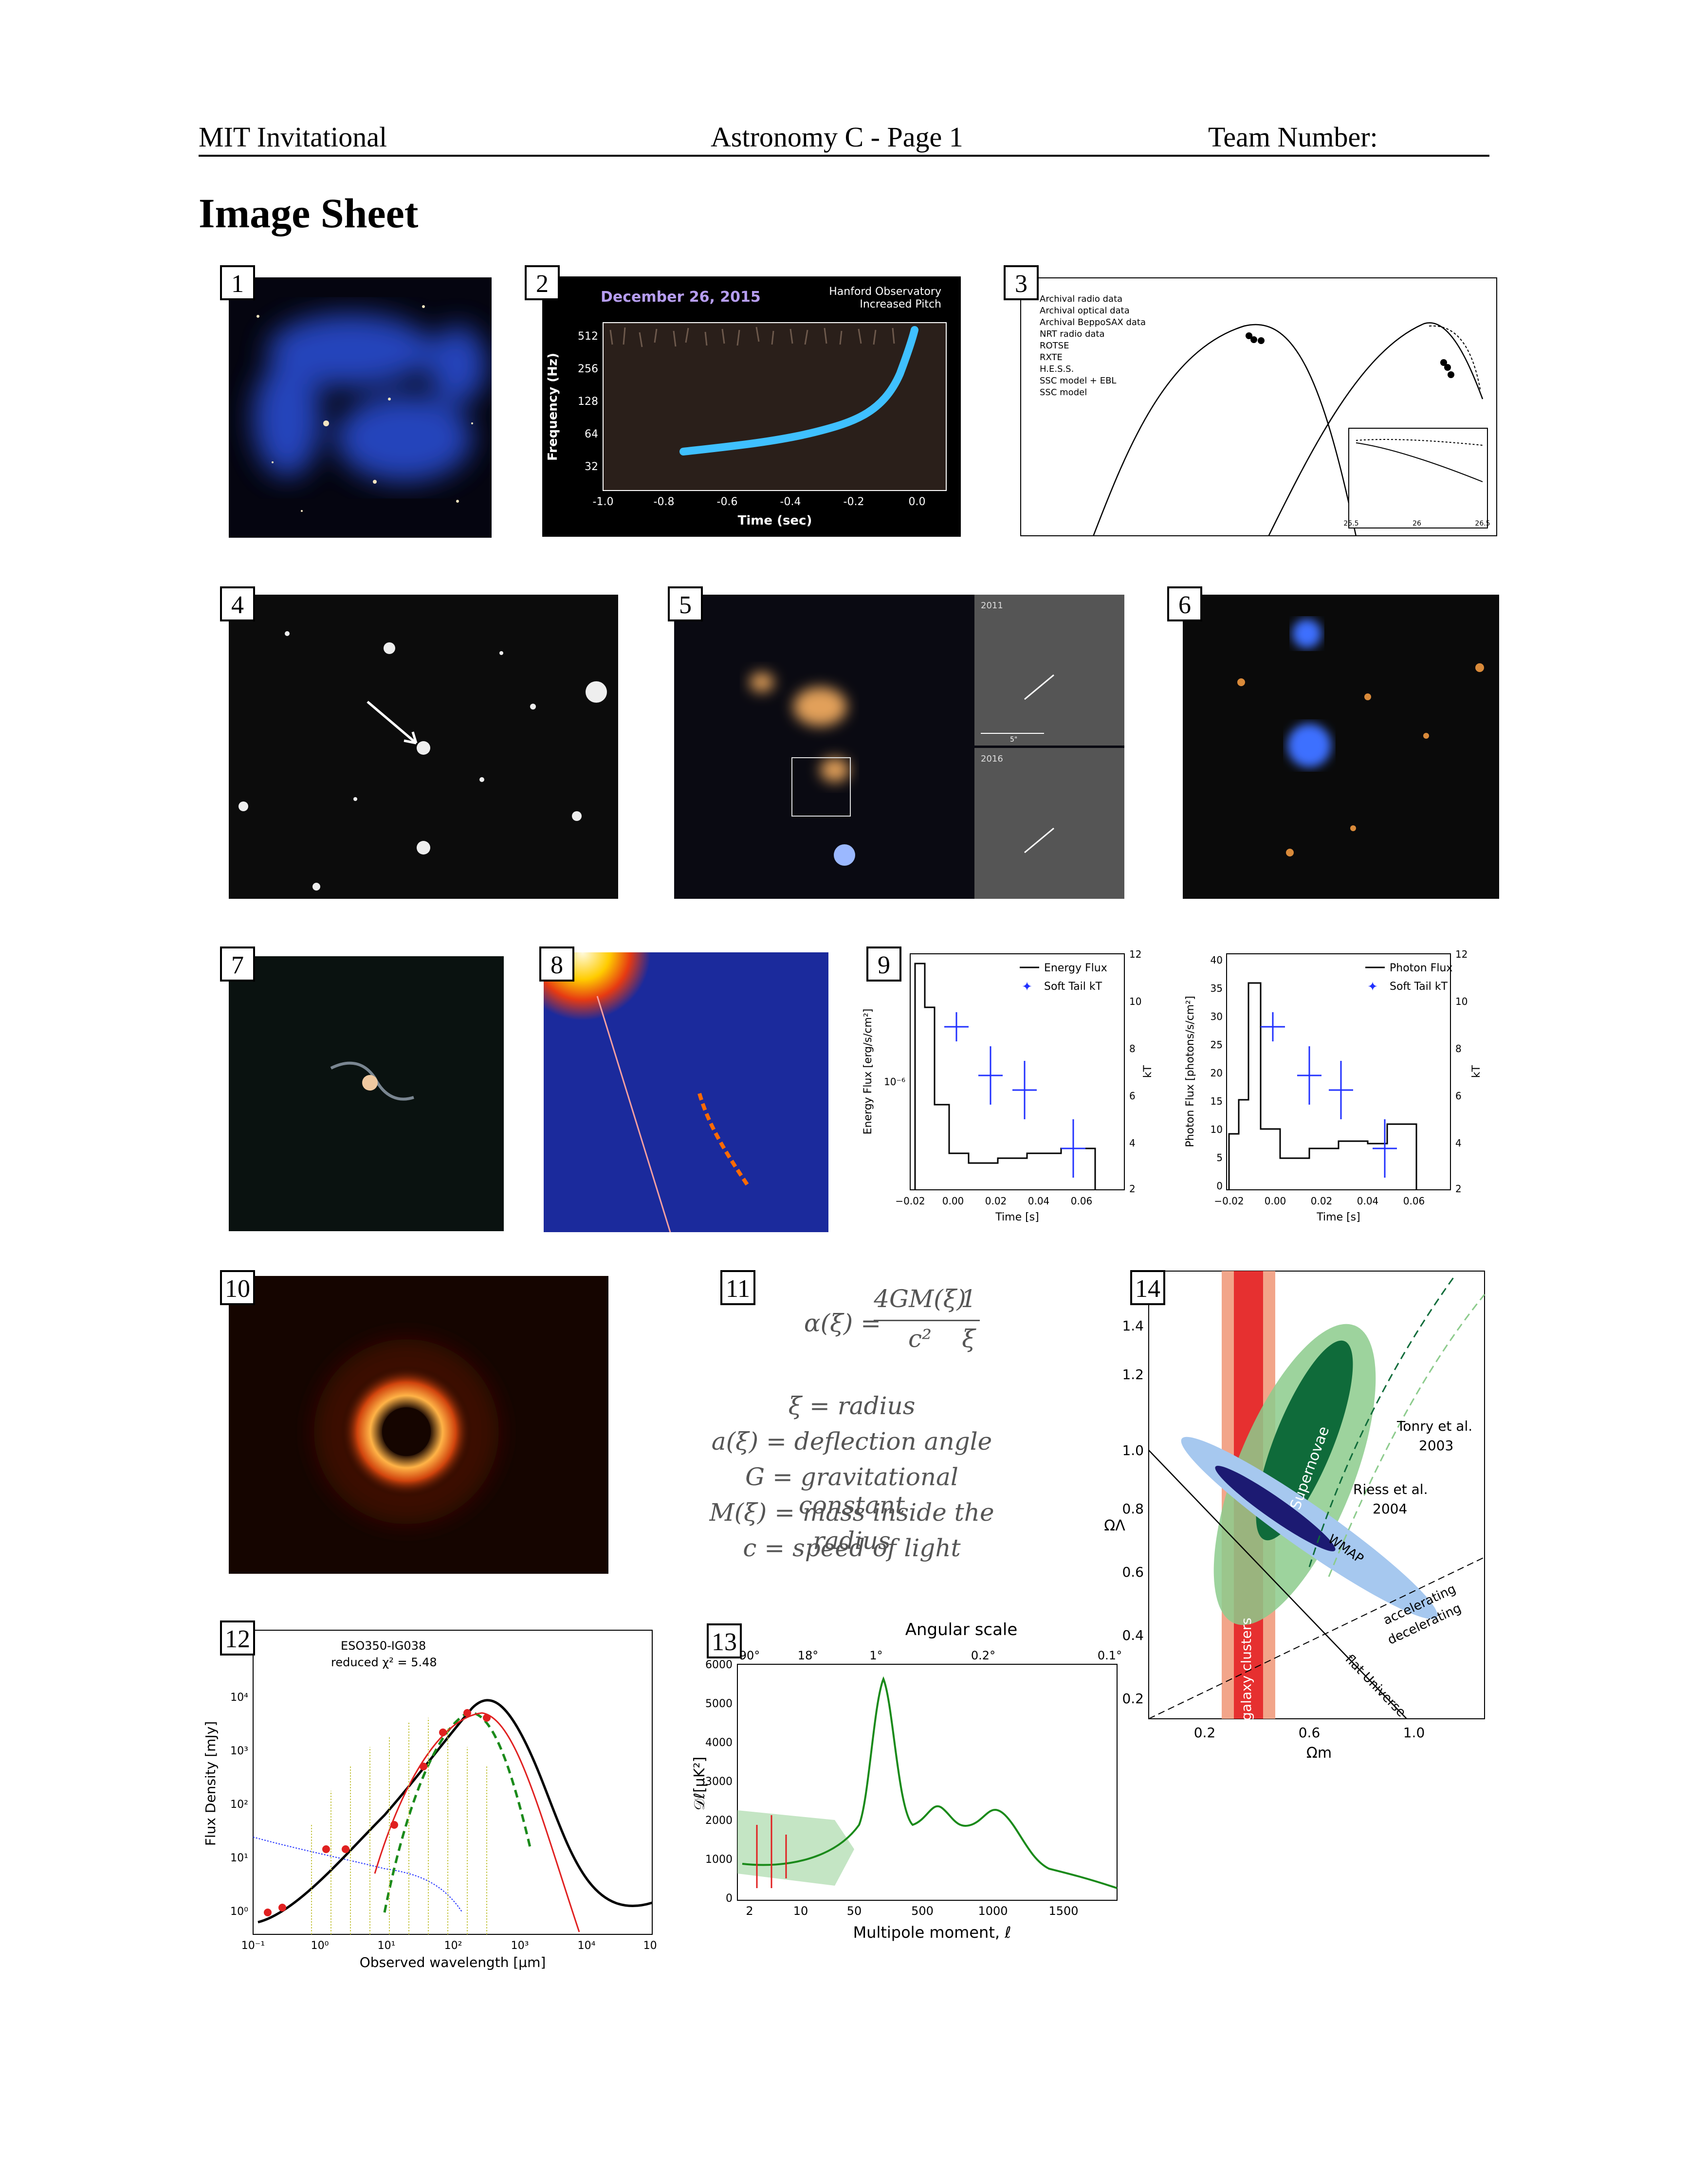 The height and width of the screenshot is (2184, 1688). What do you see at coordinates (1419, 987) in the screenshot?
I see `p9b-legend-kt: Soft Tail kT` at bounding box center [1419, 987].